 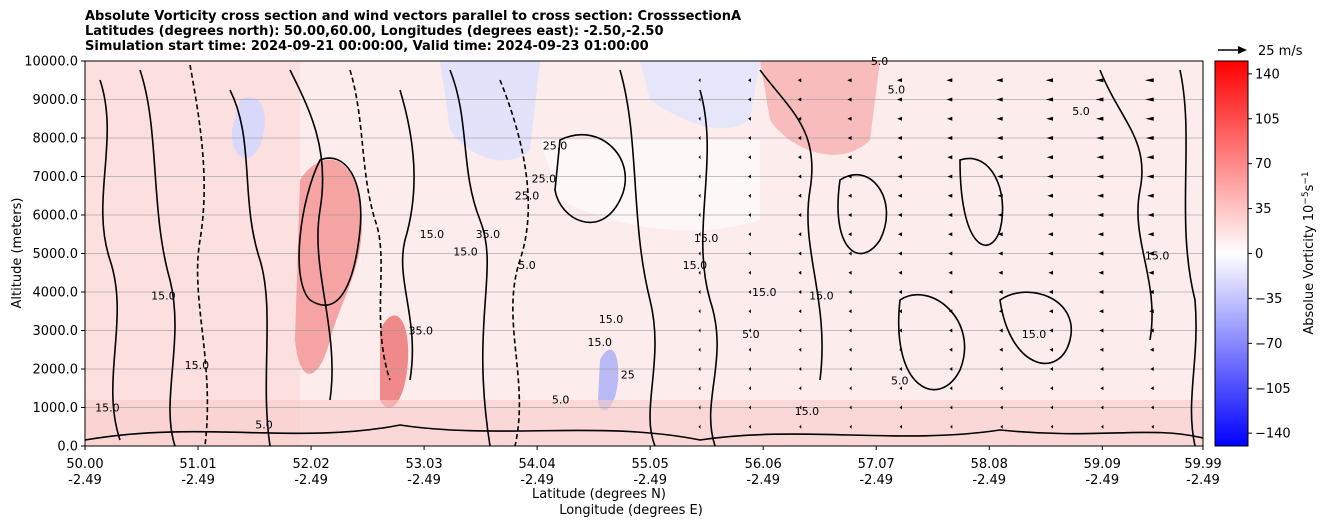 I want to click on x-axis-label-latitude: Latitude (degrees N), so click(x=599, y=494).